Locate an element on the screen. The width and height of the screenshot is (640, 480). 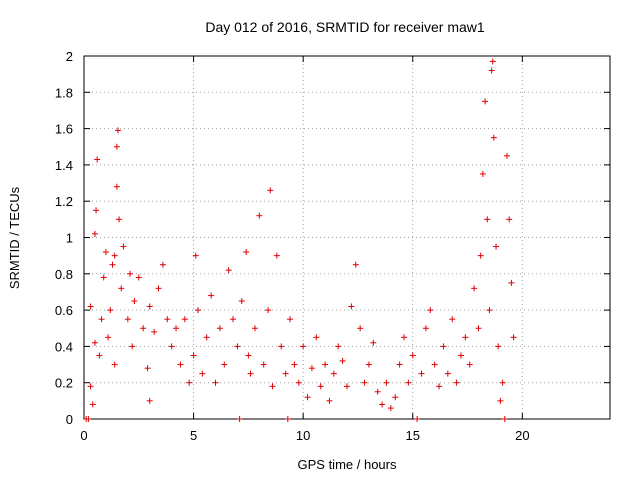
y-axis-label: SRMTID / TECUs is located at coordinates (14, 237).